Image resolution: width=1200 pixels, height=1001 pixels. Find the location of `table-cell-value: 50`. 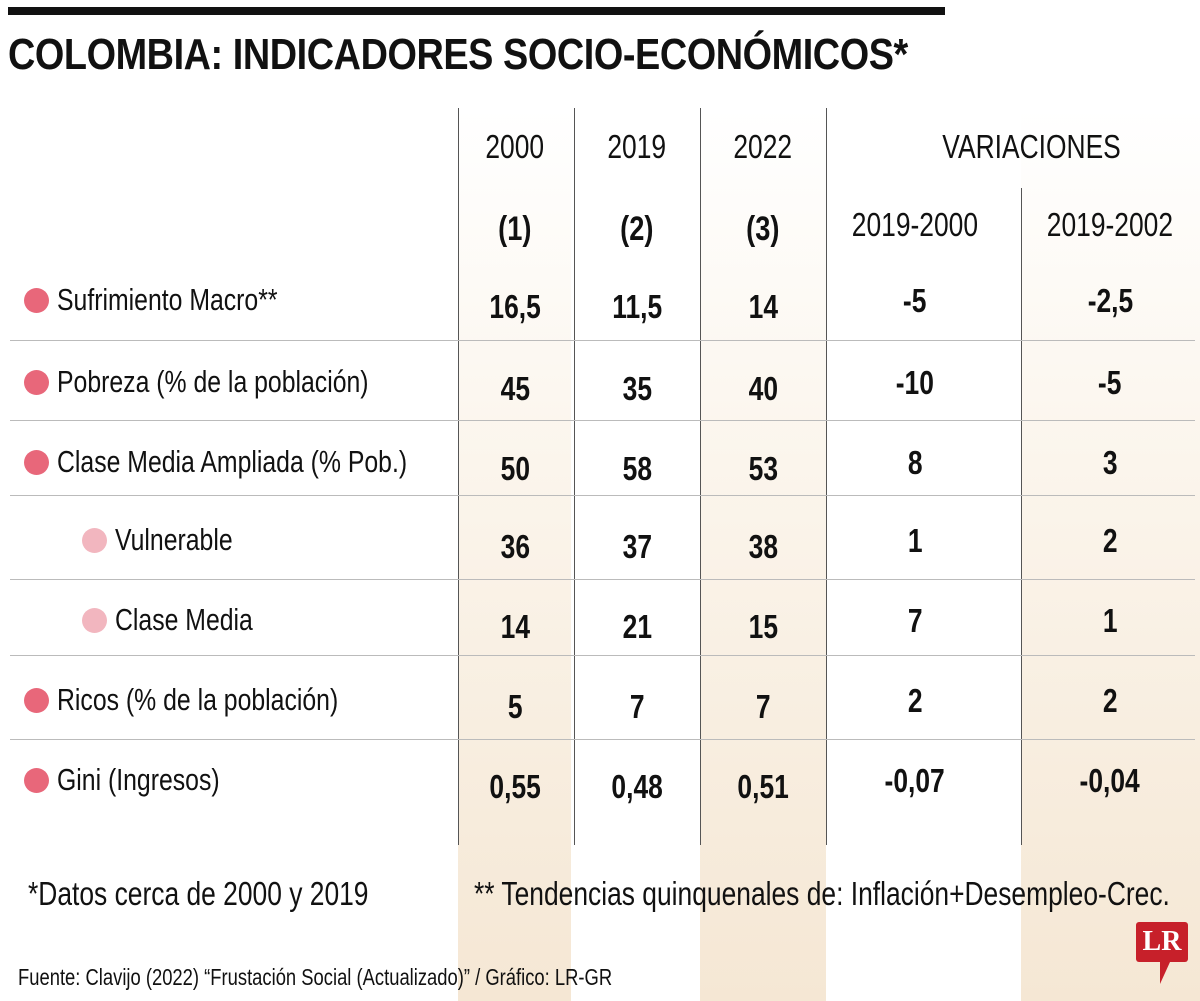

table-cell-value: 50 is located at coordinates (515, 469).